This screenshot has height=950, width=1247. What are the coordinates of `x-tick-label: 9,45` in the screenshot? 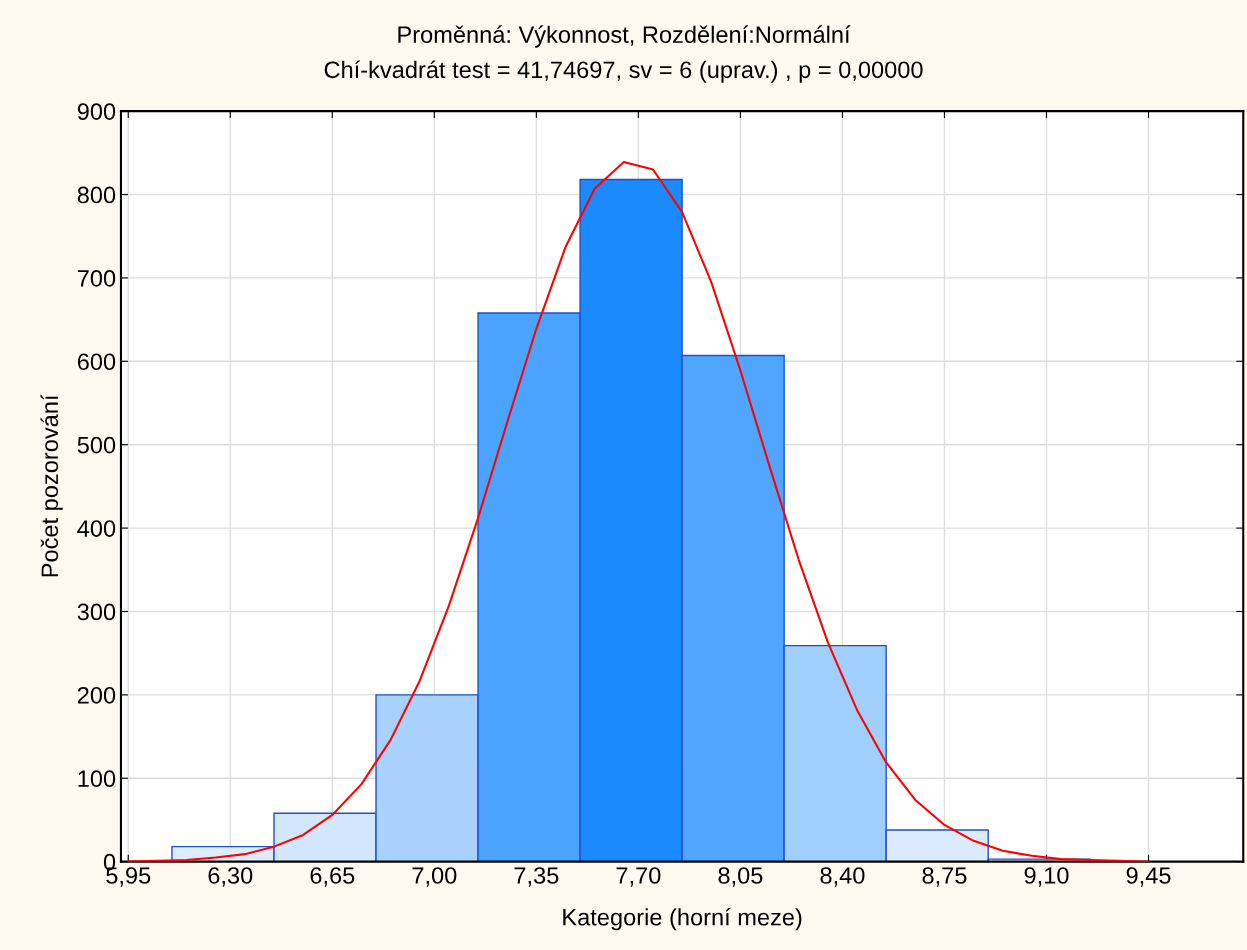 It's located at (1148, 877).